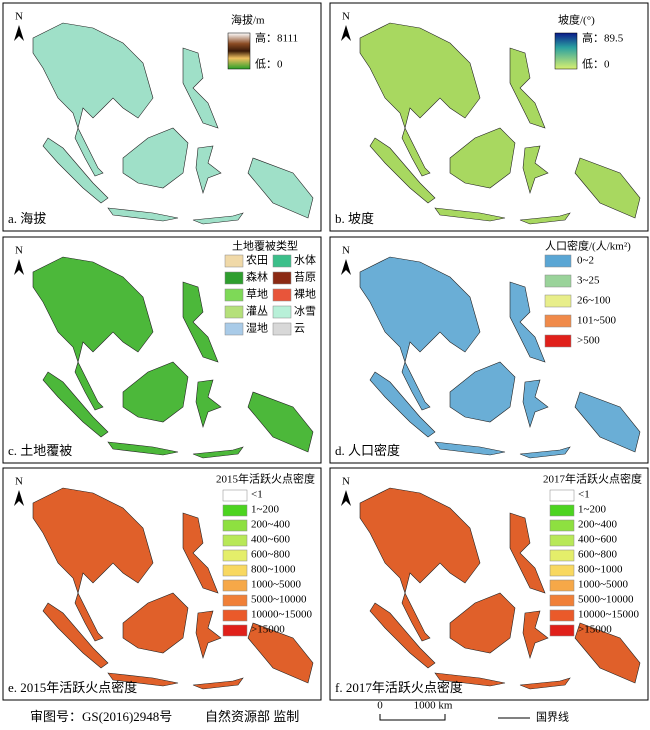 Image resolution: width=650 pixels, height=730 pixels. I want to click on legend-title: 土地覆被类型, so click(265, 246).